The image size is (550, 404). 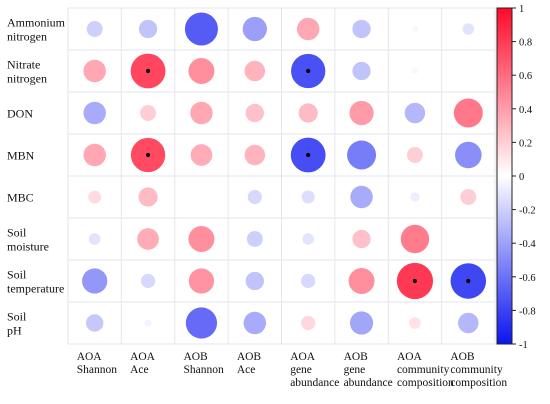 What do you see at coordinates (28, 247) in the screenshot?
I see `row-label: moisture` at bounding box center [28, 247].